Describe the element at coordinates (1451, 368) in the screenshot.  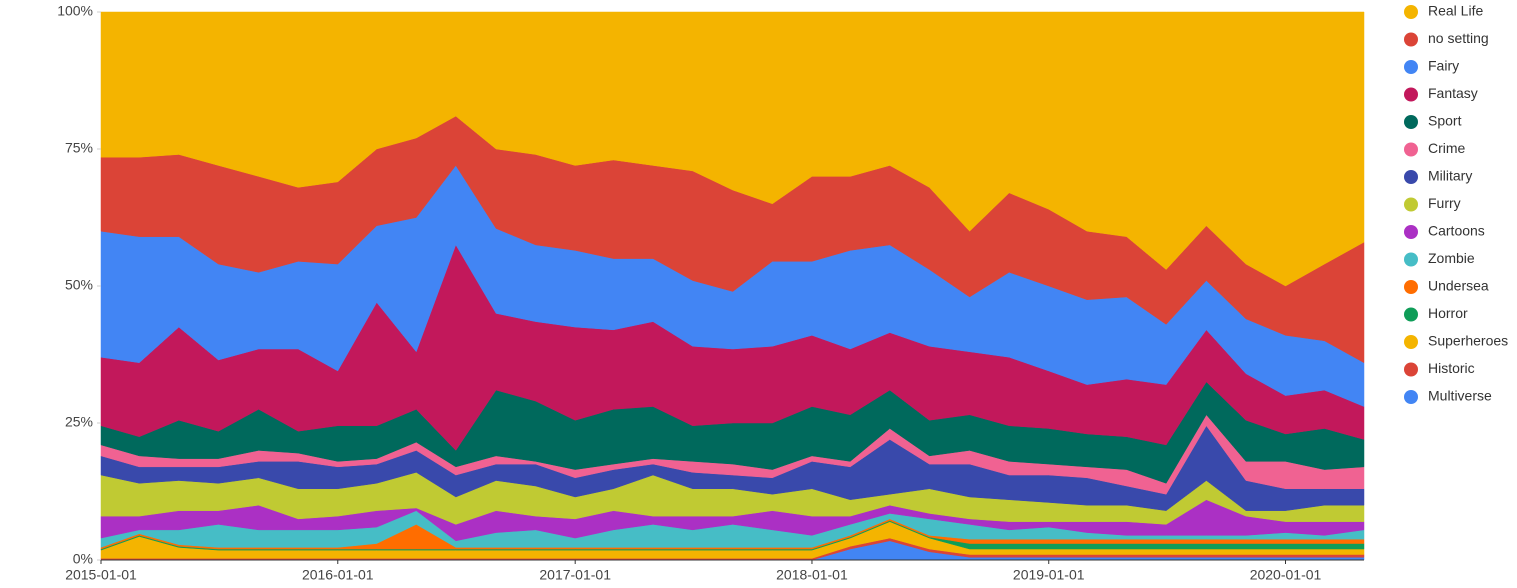
I see `legend-label: Historic` at that location.